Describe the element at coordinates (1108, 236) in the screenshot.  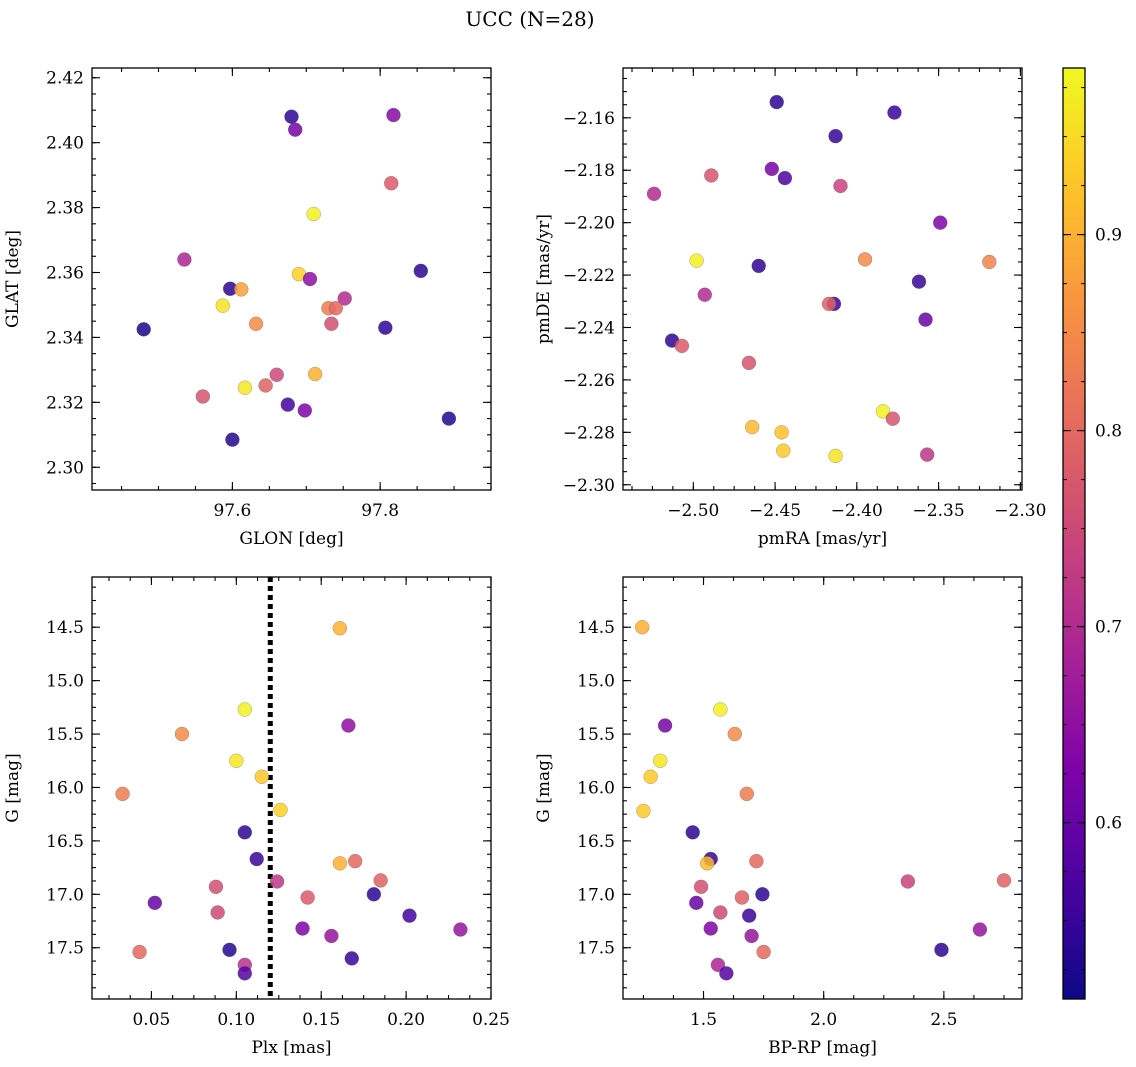
I see `colorbar-tick-label: 0.9` at that location.